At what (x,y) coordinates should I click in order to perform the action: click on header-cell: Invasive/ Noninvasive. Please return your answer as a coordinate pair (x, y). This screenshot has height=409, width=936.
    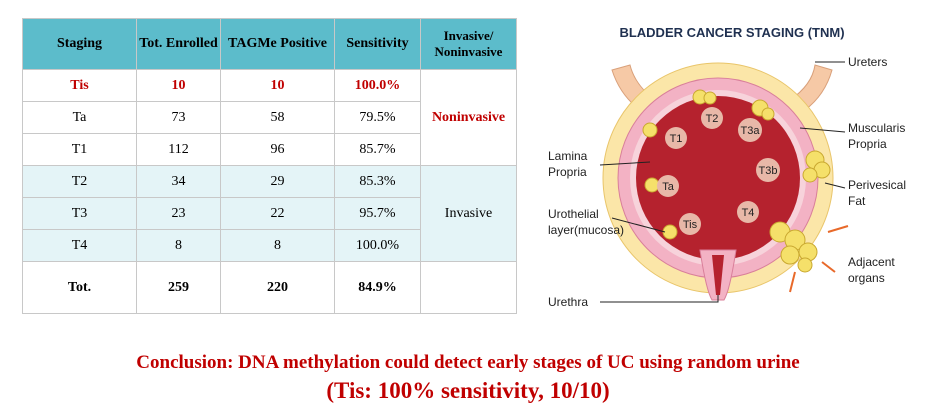
    Looking at the image, I should click on (468, 44).